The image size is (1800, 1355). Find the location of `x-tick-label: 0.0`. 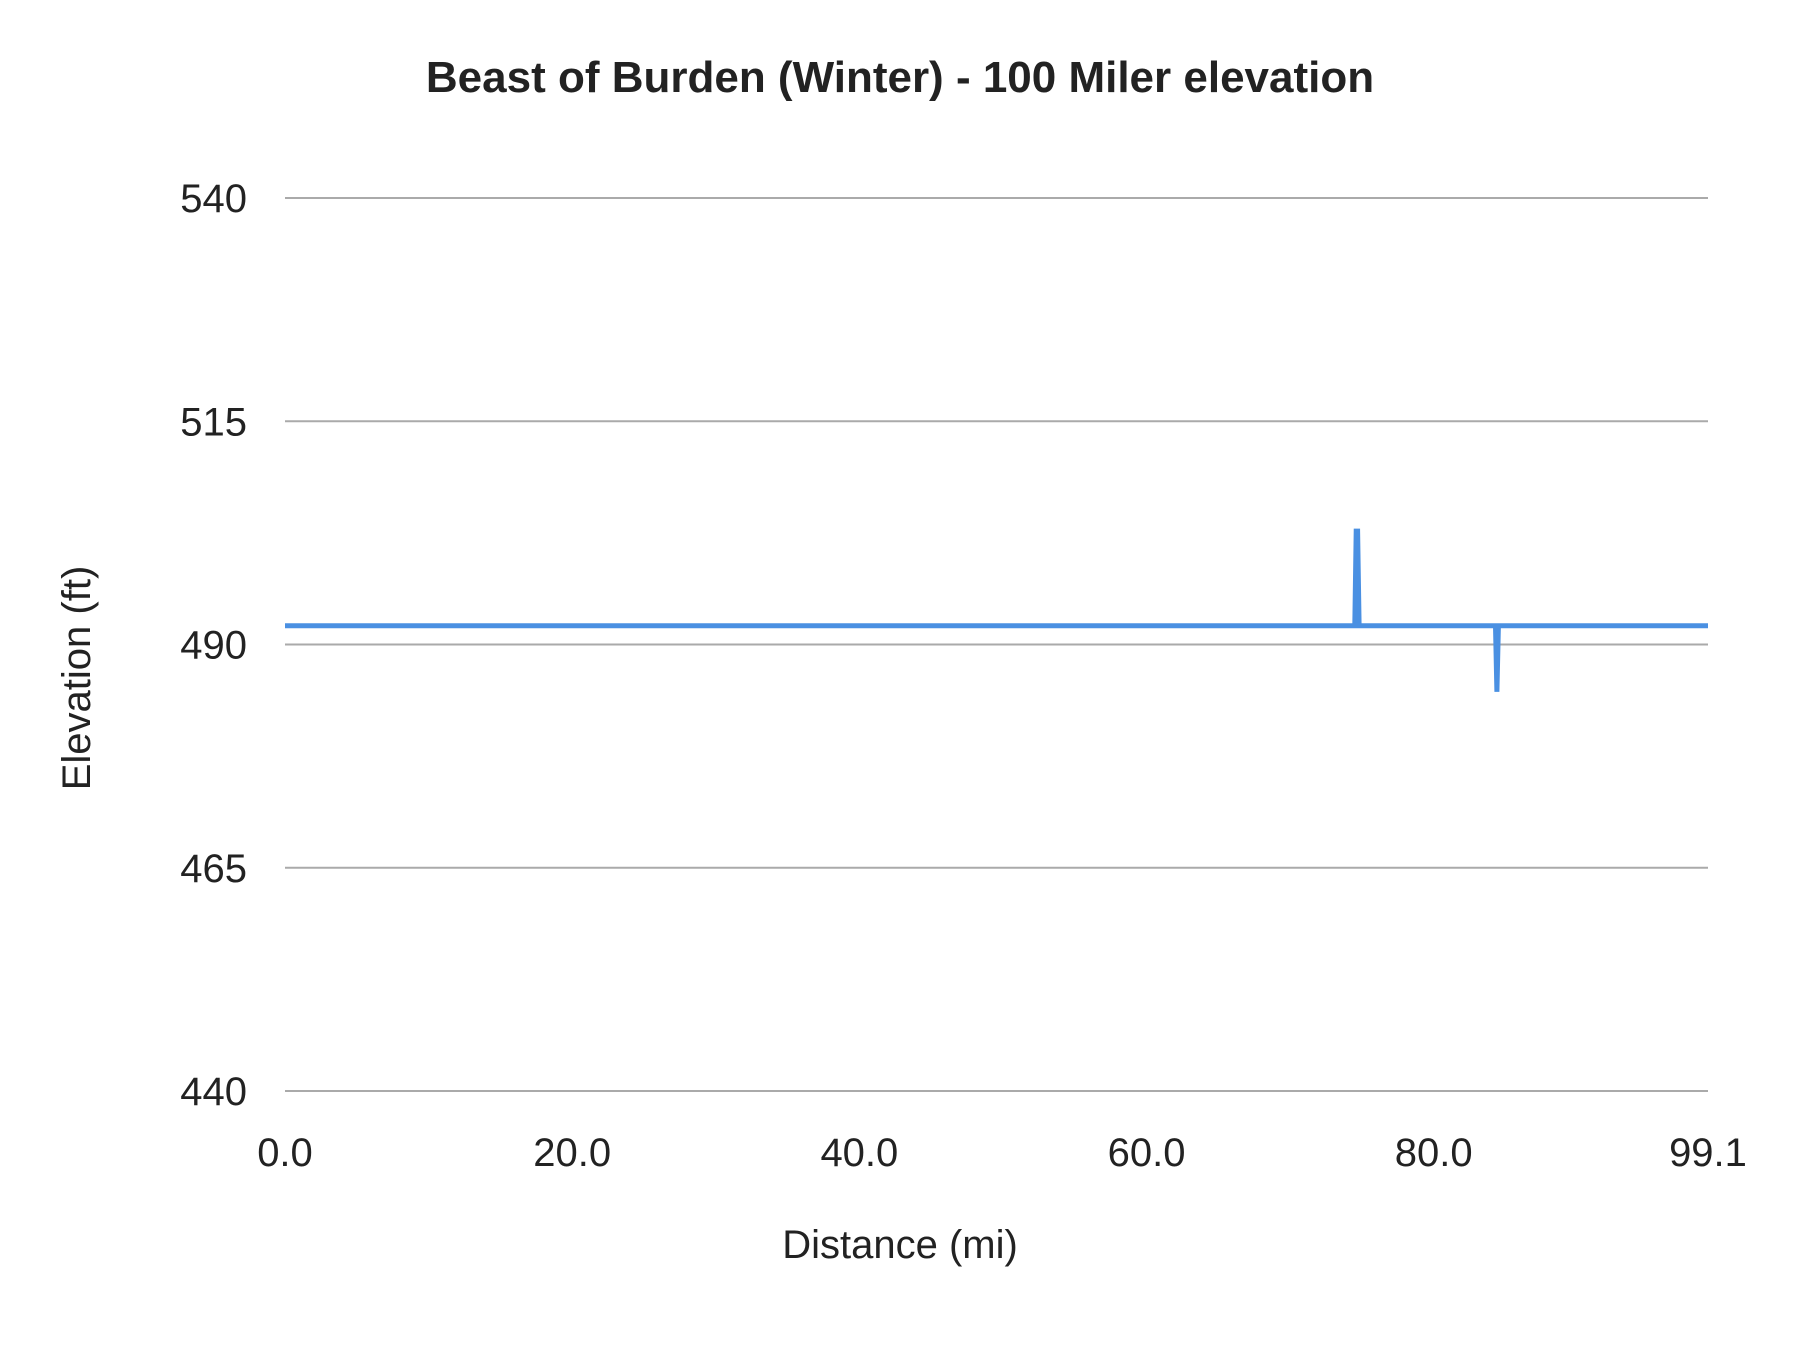

x-tick-label: 0.0 is located at coordinates (285, 1153).